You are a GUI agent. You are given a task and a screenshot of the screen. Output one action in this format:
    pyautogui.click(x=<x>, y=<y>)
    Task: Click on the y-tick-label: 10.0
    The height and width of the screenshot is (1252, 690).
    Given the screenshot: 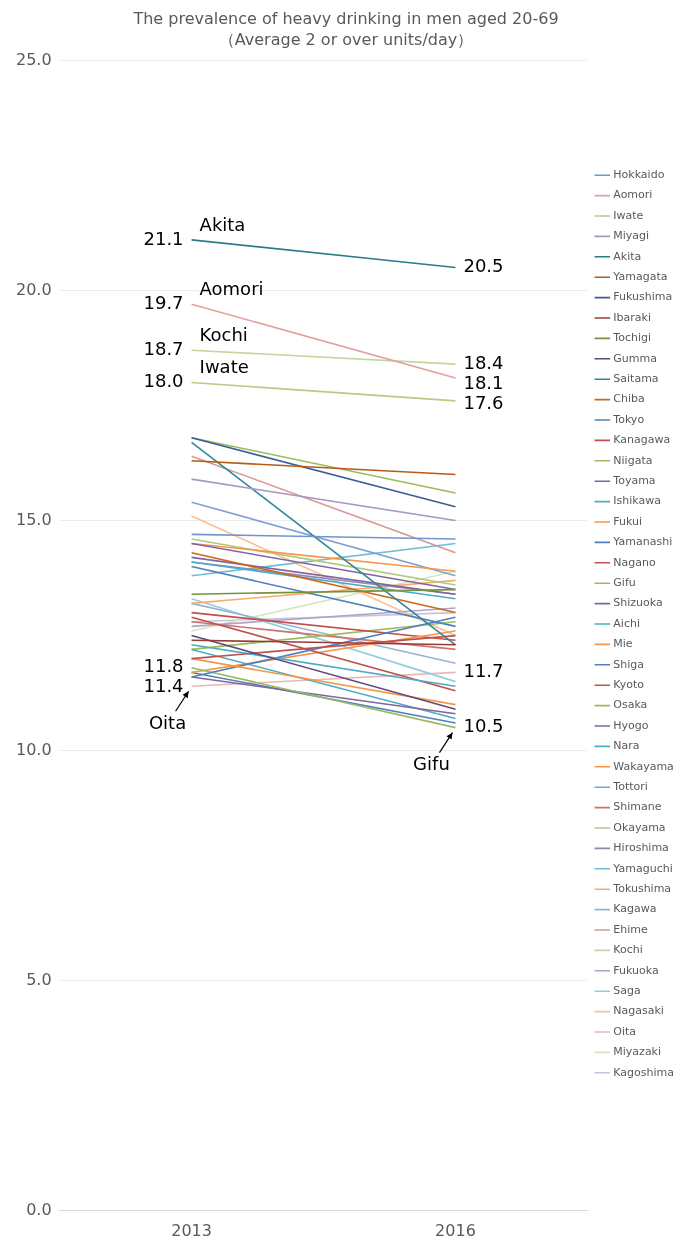 What is the action you would take?
    pyautogui.click(x=34, y=749)
    